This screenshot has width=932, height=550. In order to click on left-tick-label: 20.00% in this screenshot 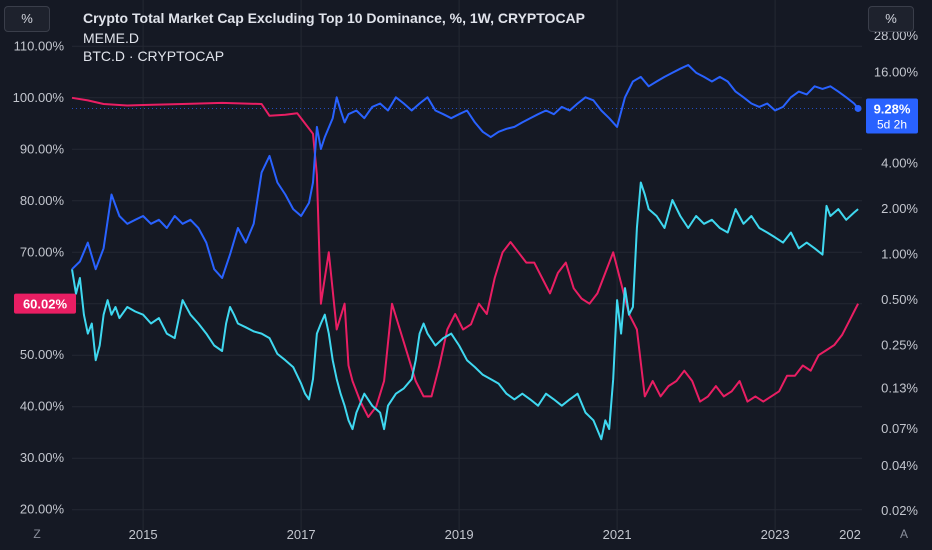, I will do `click(42, 509)`.